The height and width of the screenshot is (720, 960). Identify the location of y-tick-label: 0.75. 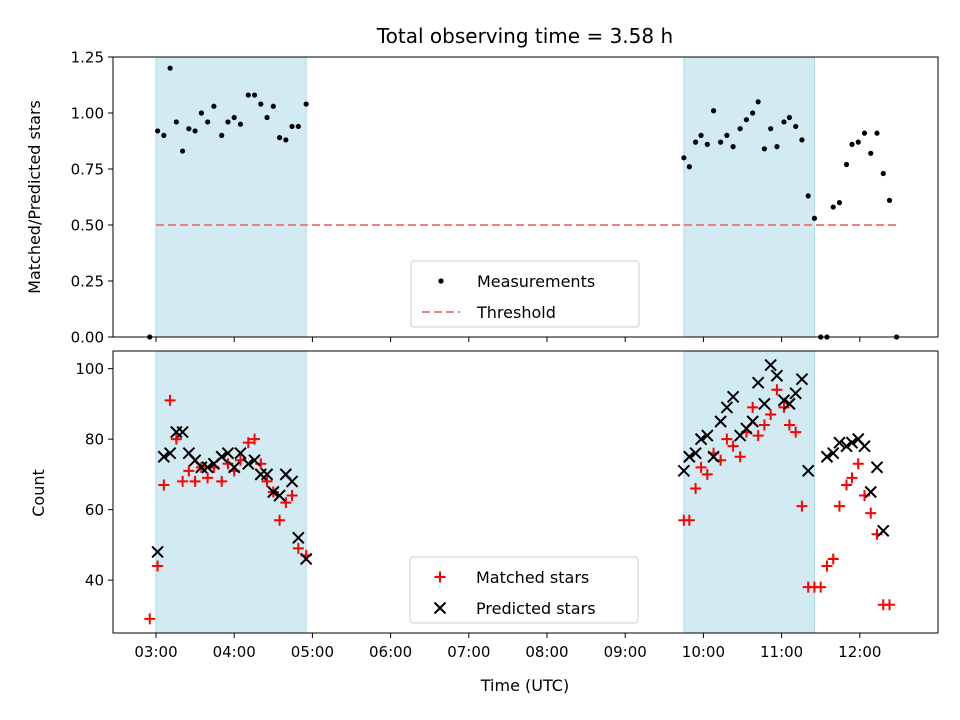
(87, 170).